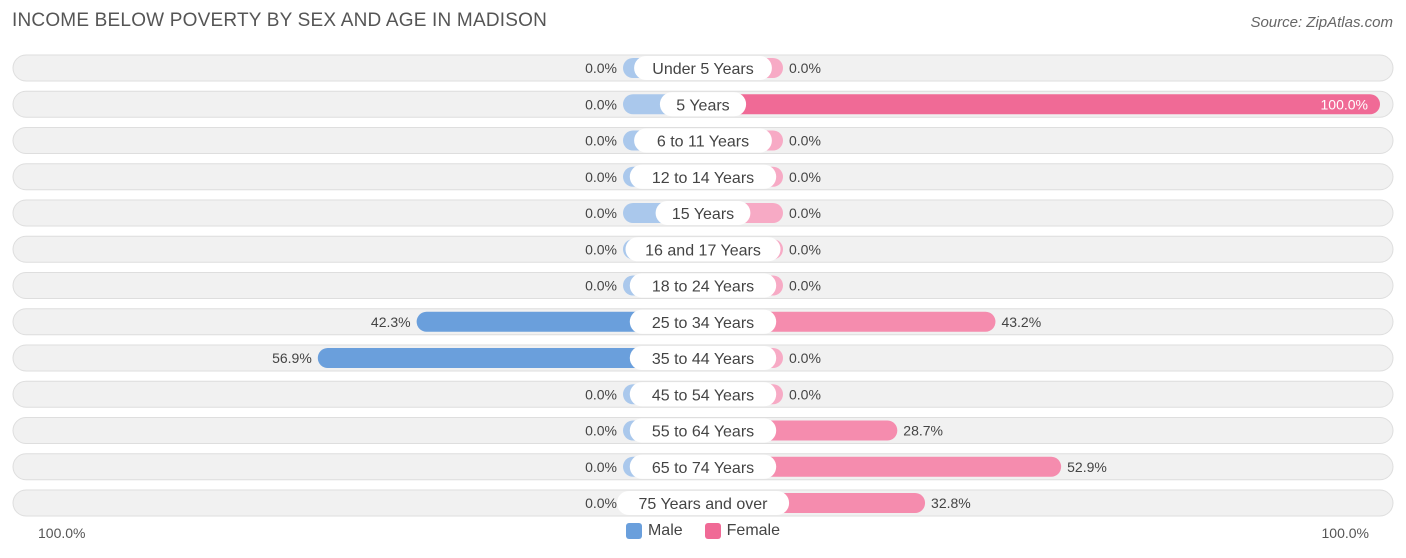 This screenshot has height=558, width=1406. I want to click on legend-item-male: Male, so click(654, 531).